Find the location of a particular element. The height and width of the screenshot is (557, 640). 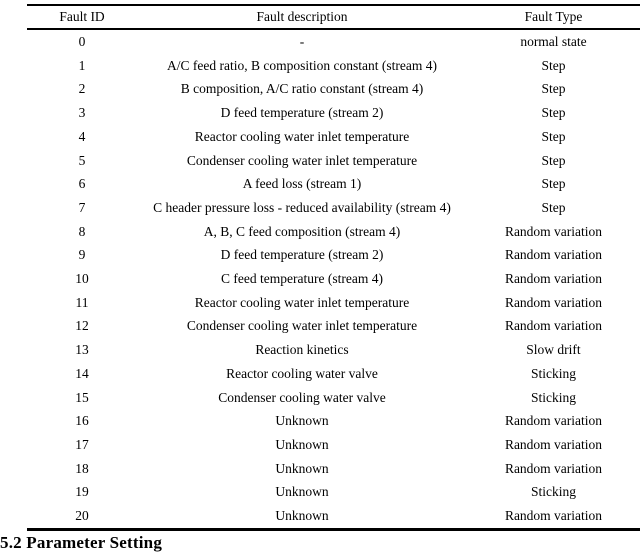

fault-id-cell: 5 is located at coordinates (82, 160).